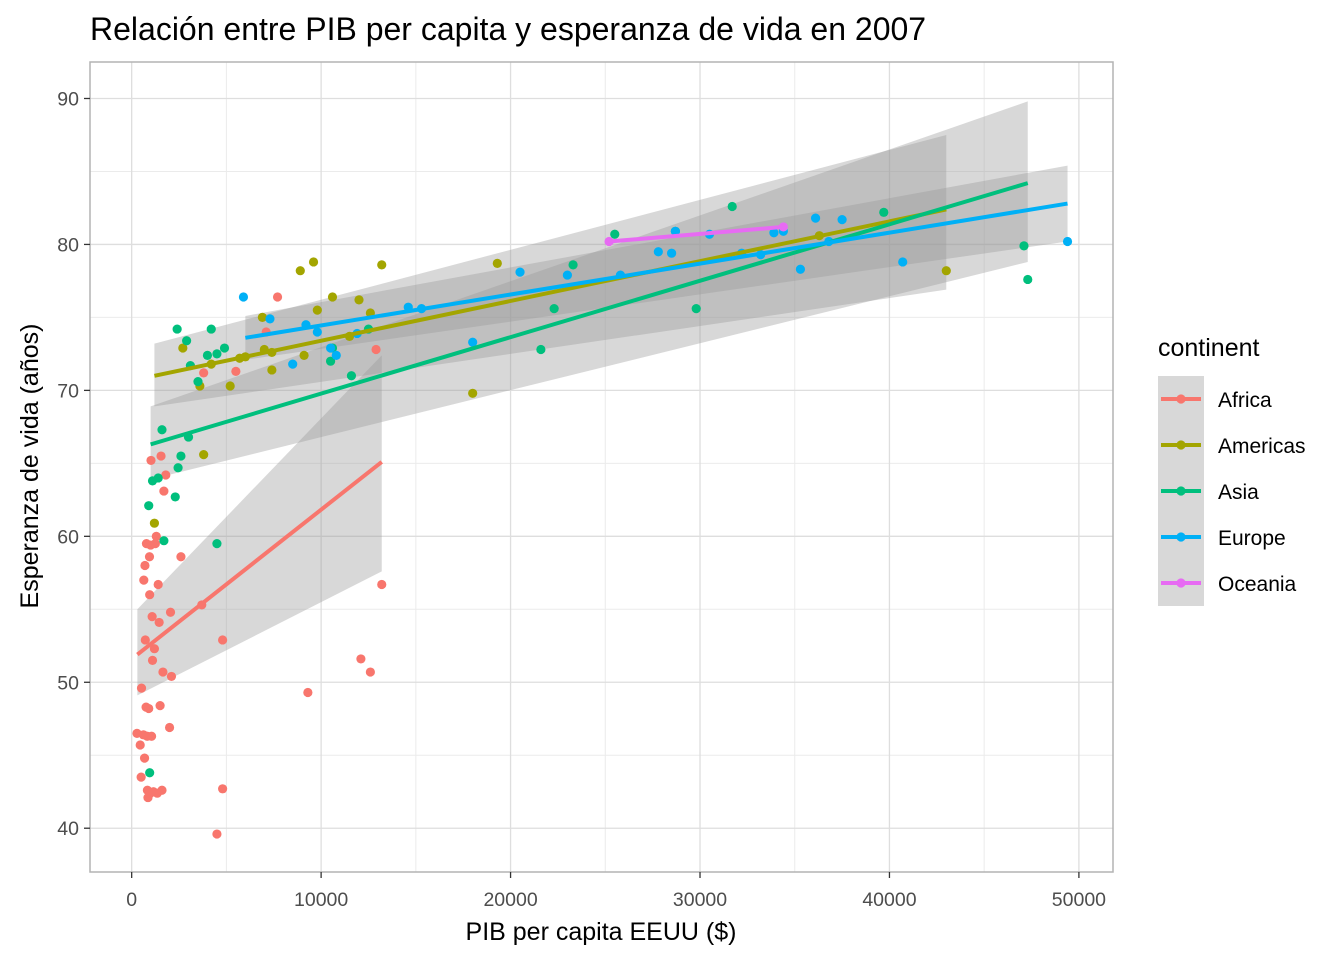  I want to click on trend-line-europe, so click(656, 270).